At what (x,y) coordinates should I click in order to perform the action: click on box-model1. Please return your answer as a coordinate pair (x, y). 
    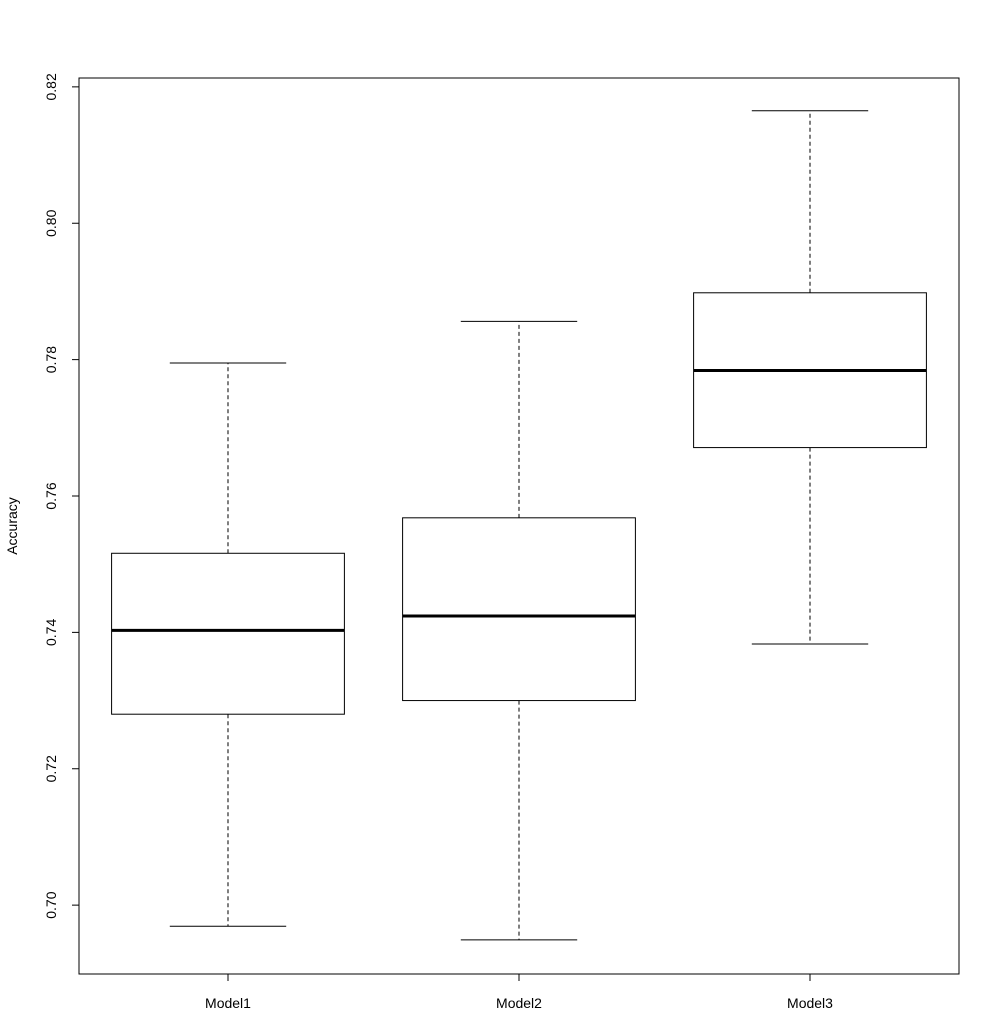
    Looking at the image, I should click on (228, 644).